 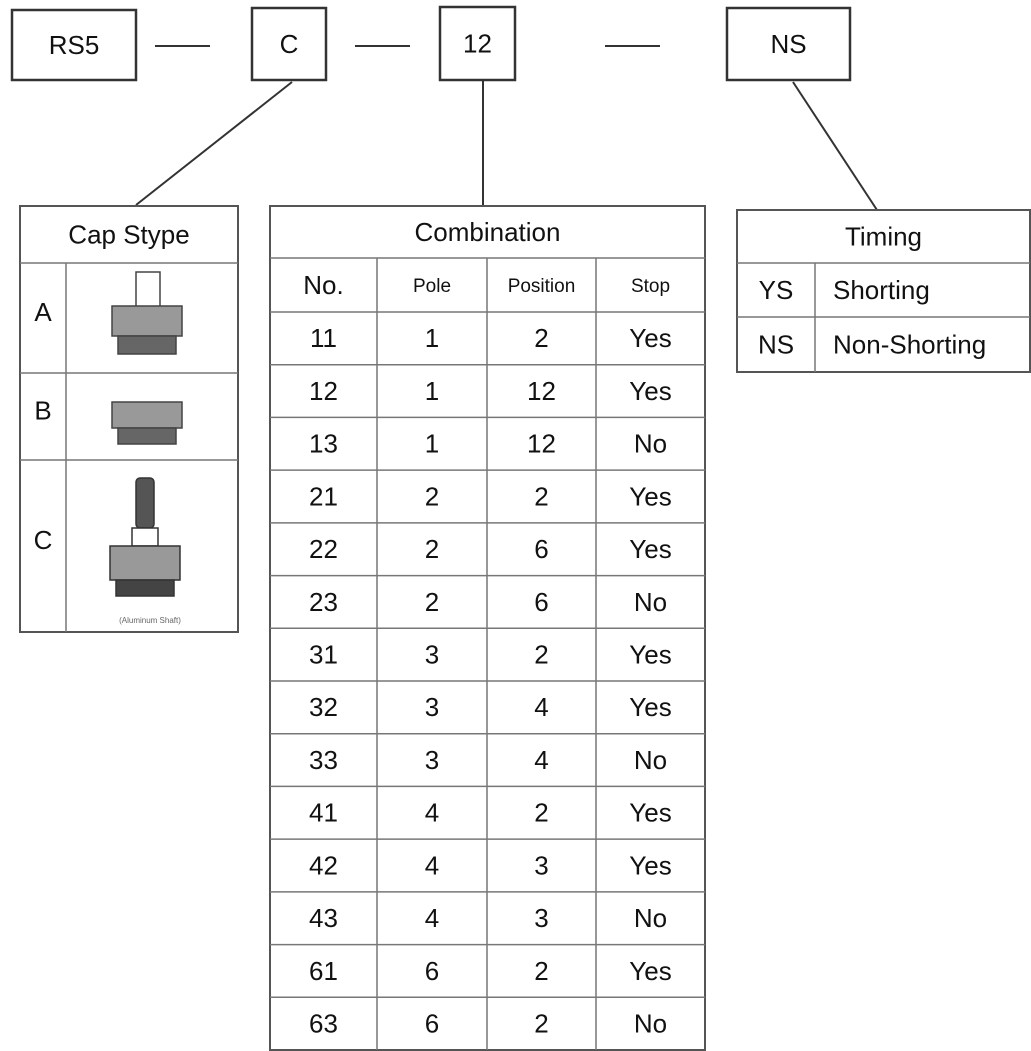 I want to click on timing-desc: Shorting, so click(x=881, y=290).